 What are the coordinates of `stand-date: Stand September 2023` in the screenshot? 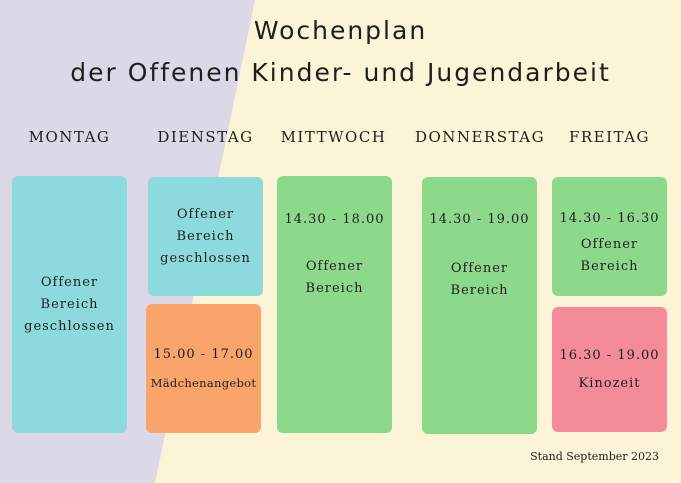 It's located at (594, 456).